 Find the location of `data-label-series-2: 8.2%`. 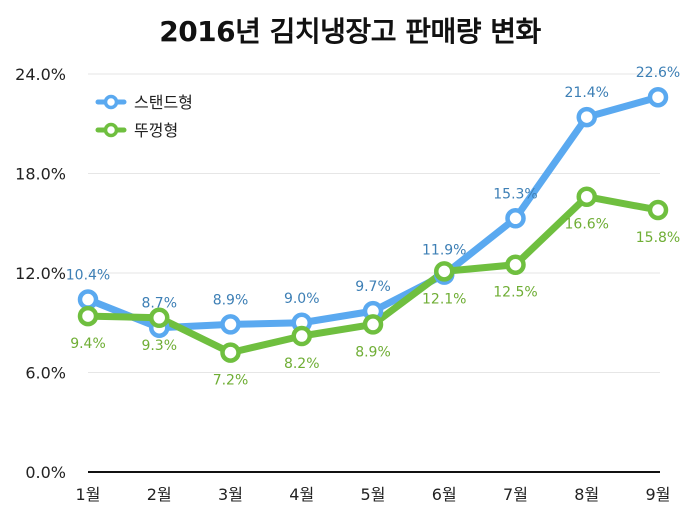

data-label-series-2: 8.2% is located at coordinates (302, 364).